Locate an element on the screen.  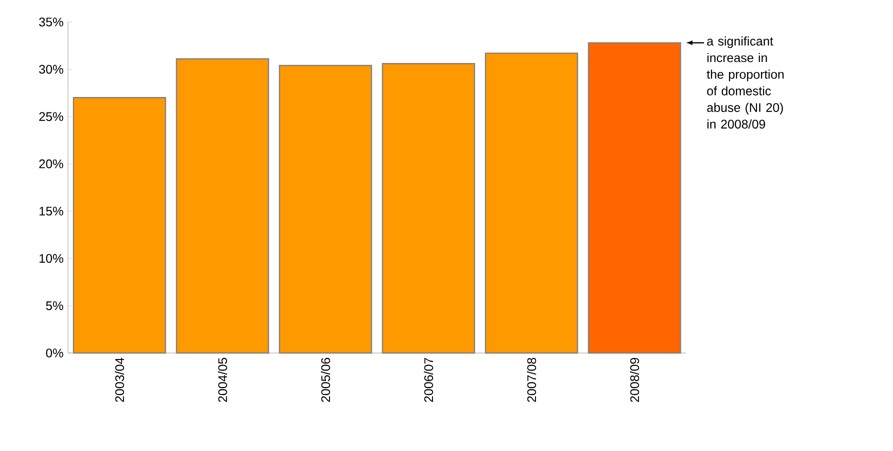
x-tick-label: 2006/07 is located at coordinates (429, 380).